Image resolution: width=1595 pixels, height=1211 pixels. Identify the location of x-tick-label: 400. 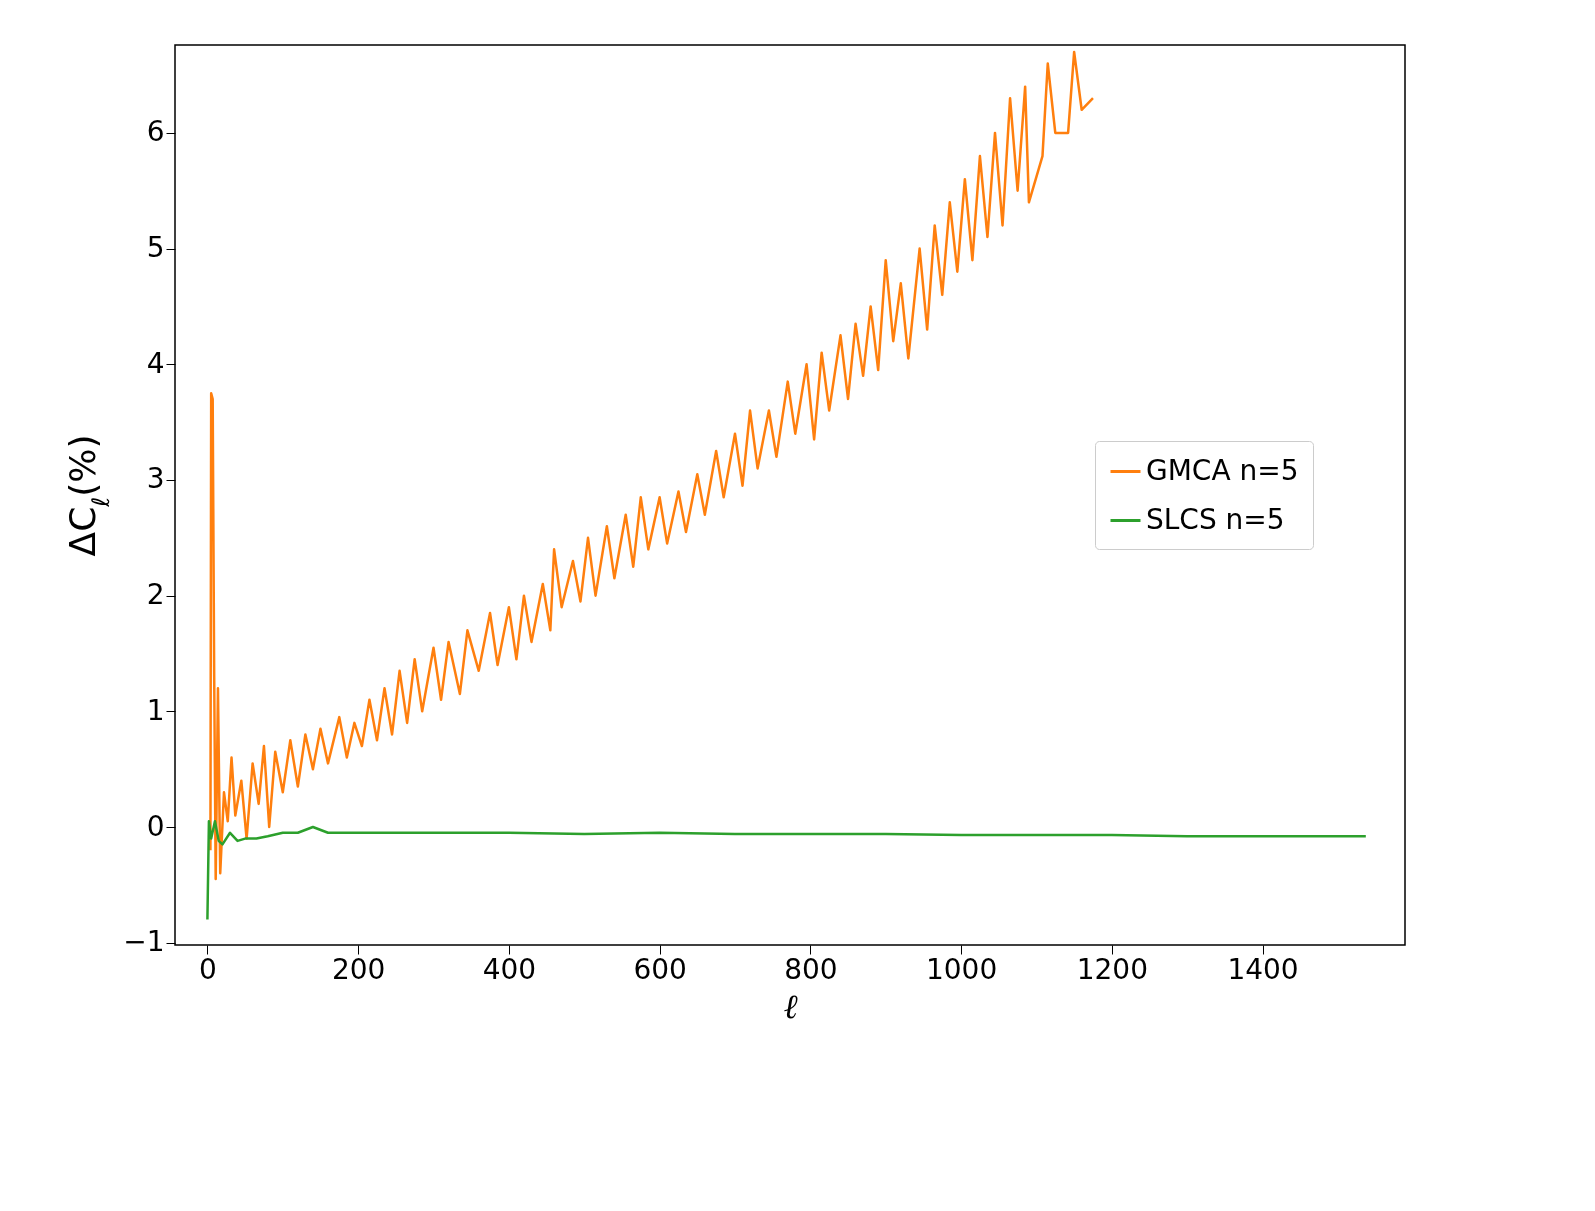
(509, 969).